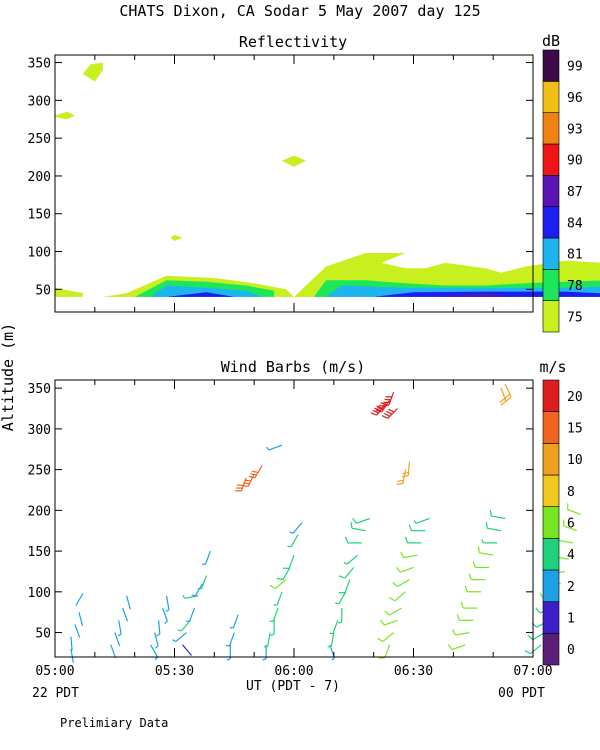  I want to click on y-tick-label: 200, so click(39, 177).